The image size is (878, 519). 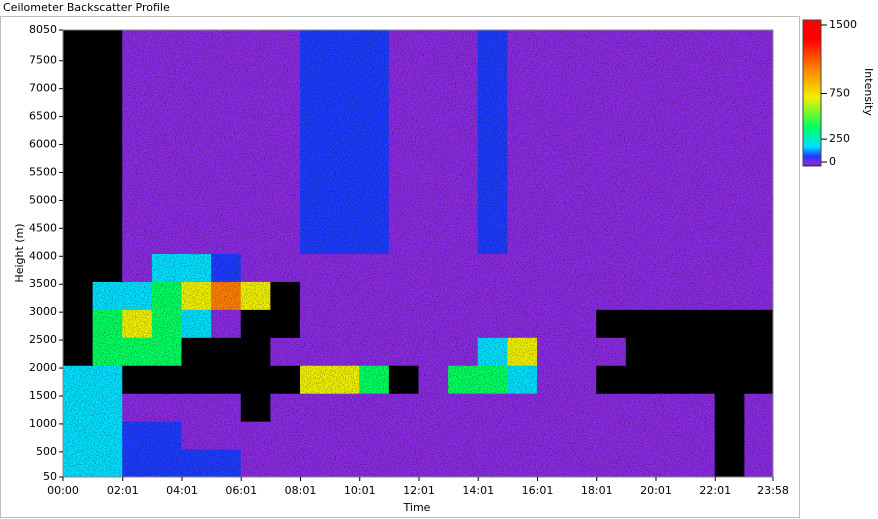 I want to click on x-tick-label: 06:01, so click(x=241, y=490).